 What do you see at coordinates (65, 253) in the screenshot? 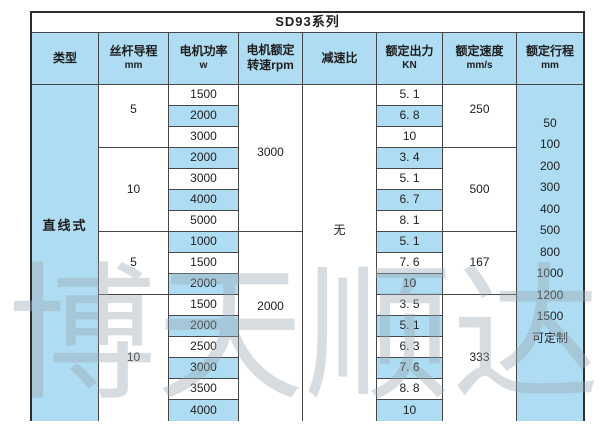
I see `type-cell: 直线式` at bounding box center [65, 253].